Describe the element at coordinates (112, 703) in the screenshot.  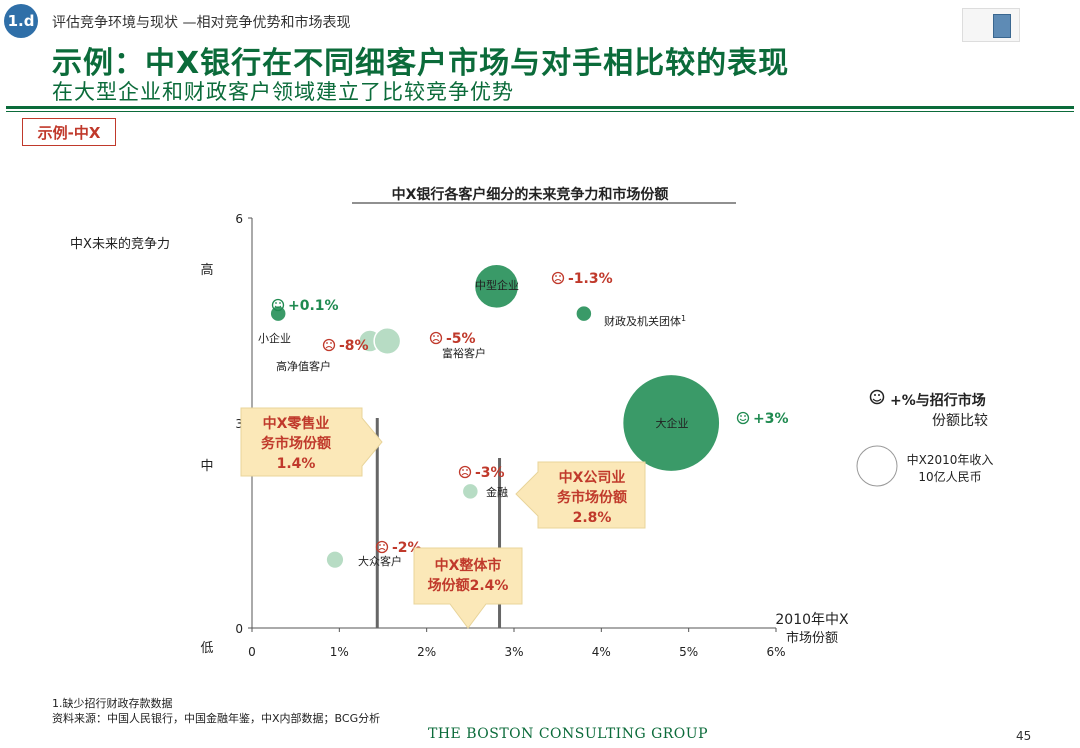
I see `footnote-1: 1.缺少招行财政存款数据` at that location.